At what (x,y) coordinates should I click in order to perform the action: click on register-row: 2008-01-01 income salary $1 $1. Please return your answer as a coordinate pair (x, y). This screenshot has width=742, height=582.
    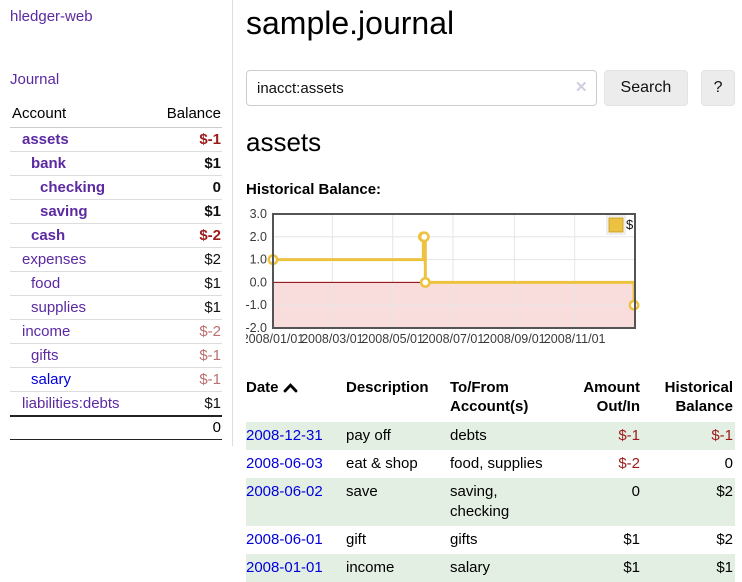
    Looking at the image, I should click on (490, 568).